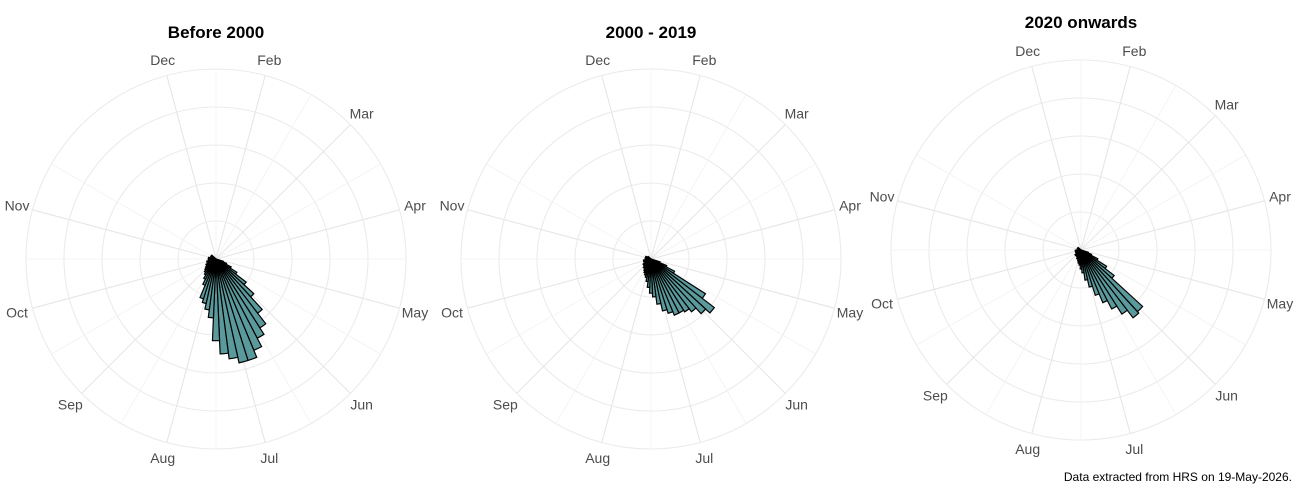 The width and height of the screenshot is (1300, 500). What do you see at coordinates (1177, 477) in the screenshot?
I see `data-source-caption: Data extracted from HRS on 19-May-2026.` at bounding box center [1177, 477].